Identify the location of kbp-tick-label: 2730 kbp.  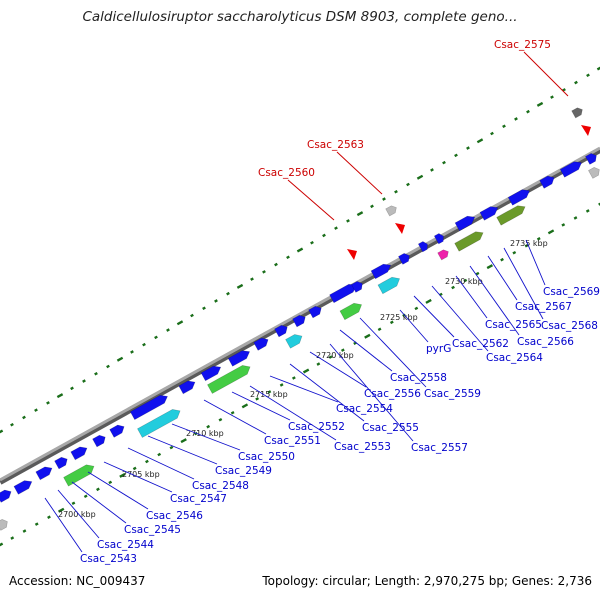
(464, 281).